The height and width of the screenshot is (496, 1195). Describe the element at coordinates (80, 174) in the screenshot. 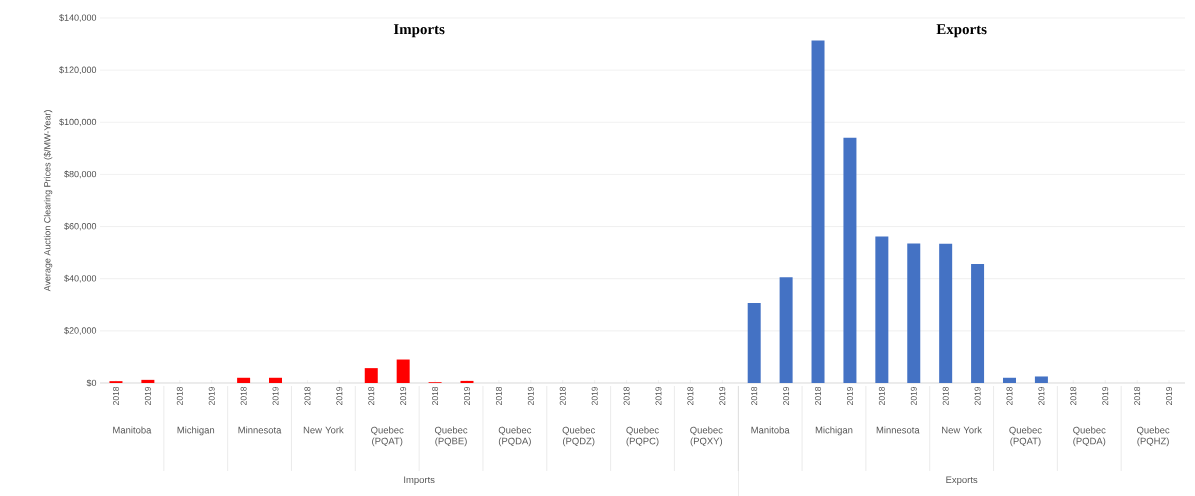

I see `y-tick-label: $80,000` at that location.